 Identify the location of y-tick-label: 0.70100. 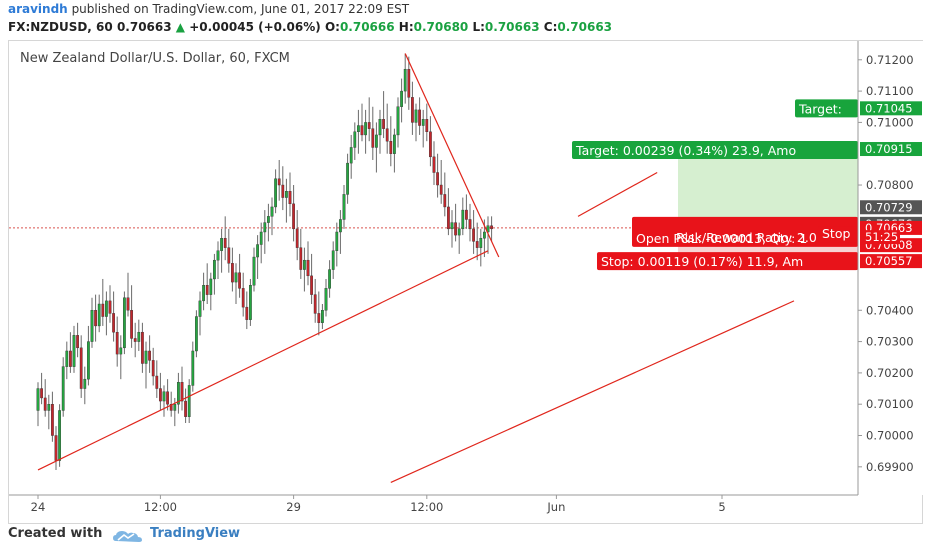
(890, 404).